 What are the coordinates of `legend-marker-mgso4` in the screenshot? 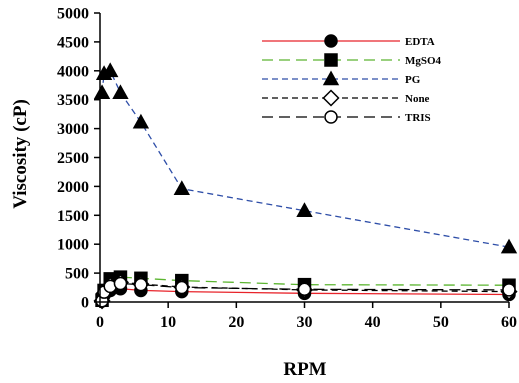 It's located at (331, 60).